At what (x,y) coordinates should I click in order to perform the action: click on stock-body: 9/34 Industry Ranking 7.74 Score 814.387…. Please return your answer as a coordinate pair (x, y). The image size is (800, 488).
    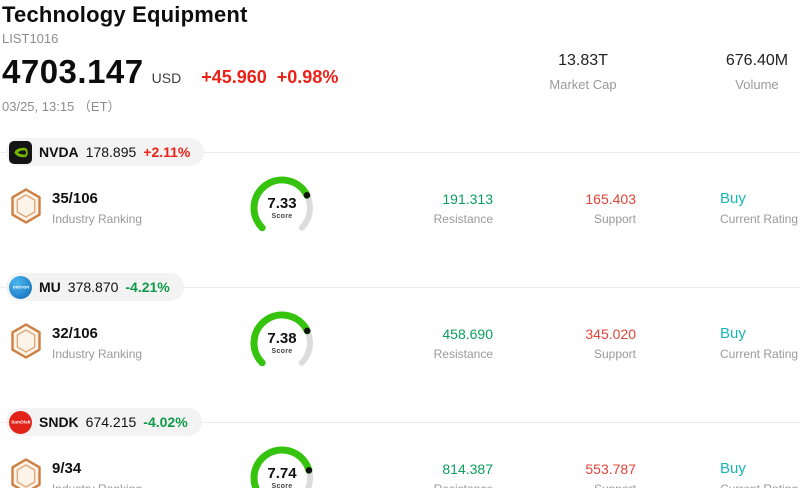
    Looking at the image, I should click on (400, 466).